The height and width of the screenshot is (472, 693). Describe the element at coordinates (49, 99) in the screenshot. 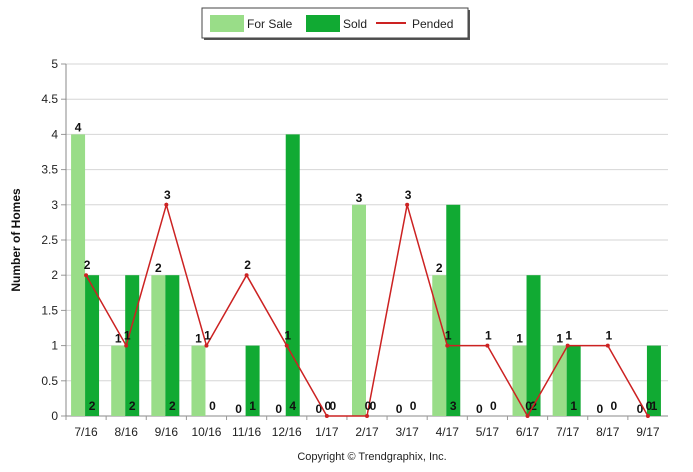

I see `y-tick-label: 4.5` at that location.